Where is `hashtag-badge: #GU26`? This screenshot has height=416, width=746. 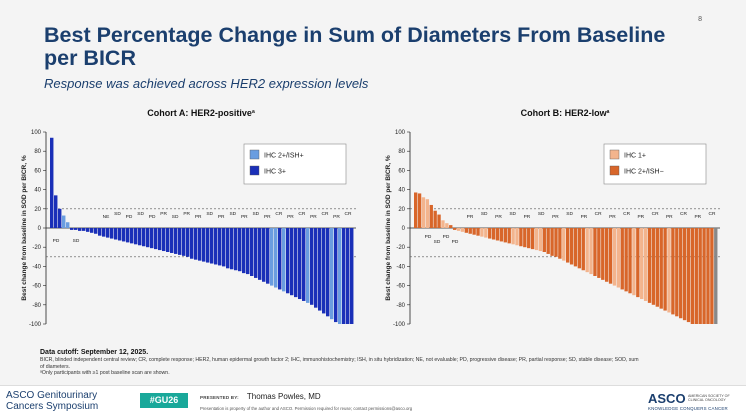
hashtag-badge: #GU26 is located at coordinates (164, 400).